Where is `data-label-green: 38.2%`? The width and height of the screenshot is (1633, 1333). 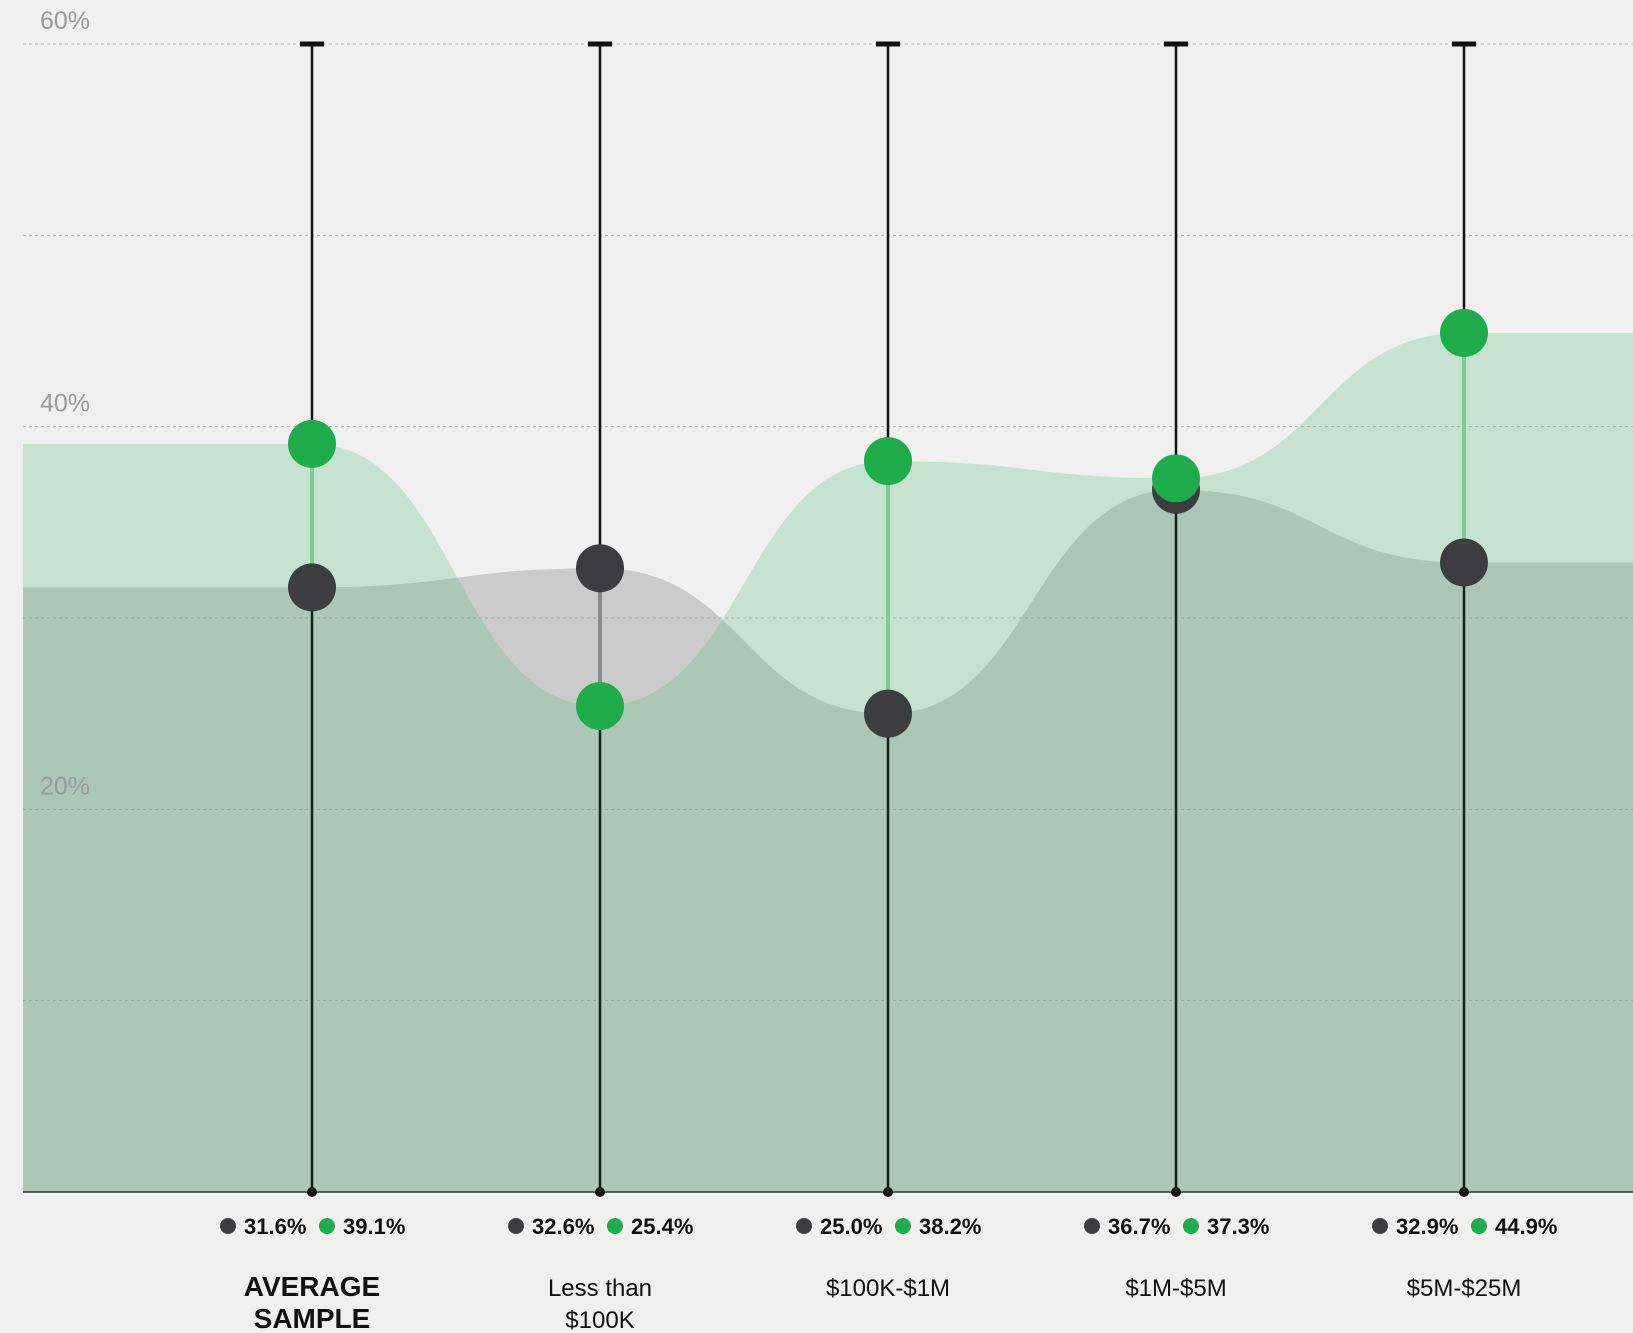 data-label-green: 38.2% is located at coordinates (950, 1226).